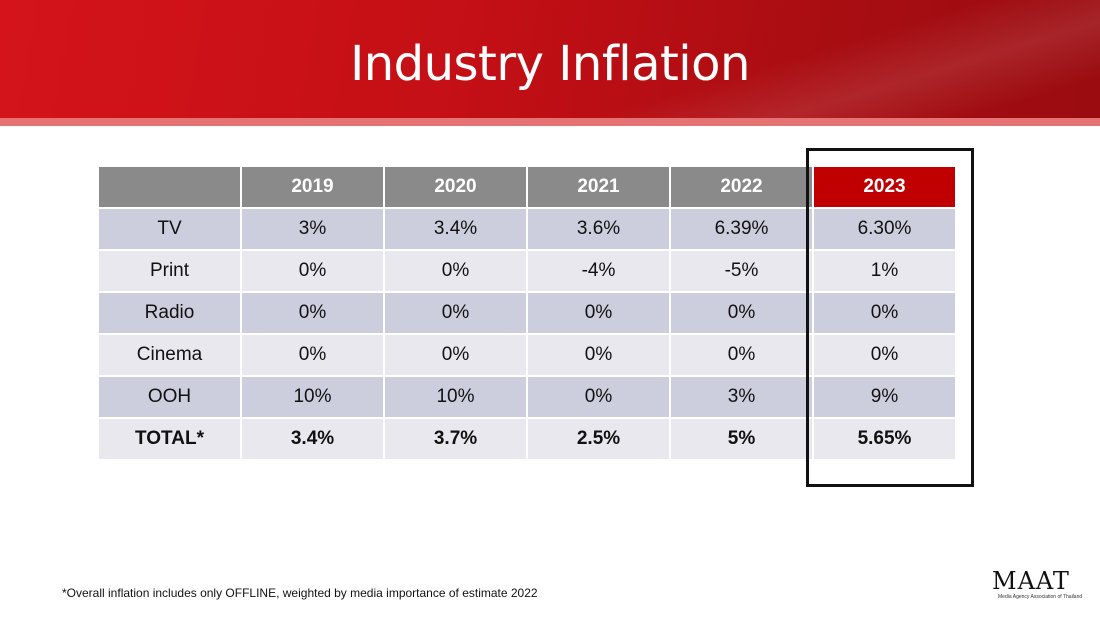 The height and width of the screenshot is (618, 1100). Describe the element at coordinates (1040, 597) in the screenshot. I see `logo-subtitle: Media Agency Association of Thailand` at that location.